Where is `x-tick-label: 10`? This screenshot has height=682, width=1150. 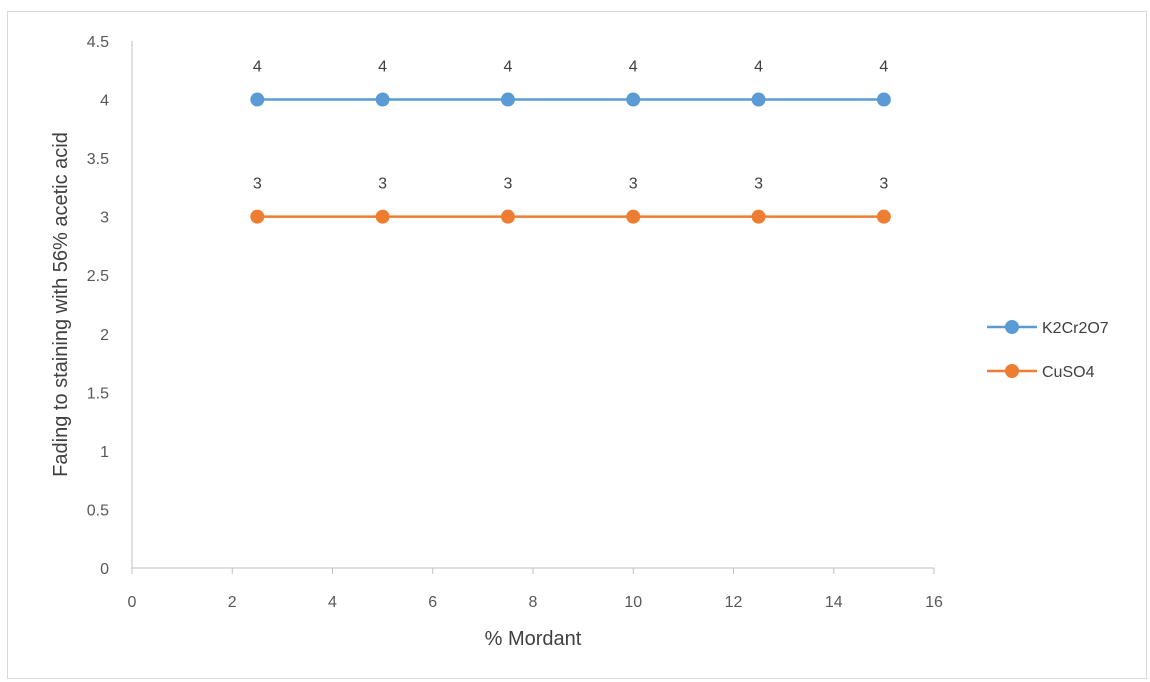 x-tick-label: 10 is located at coordinates (633, 602).